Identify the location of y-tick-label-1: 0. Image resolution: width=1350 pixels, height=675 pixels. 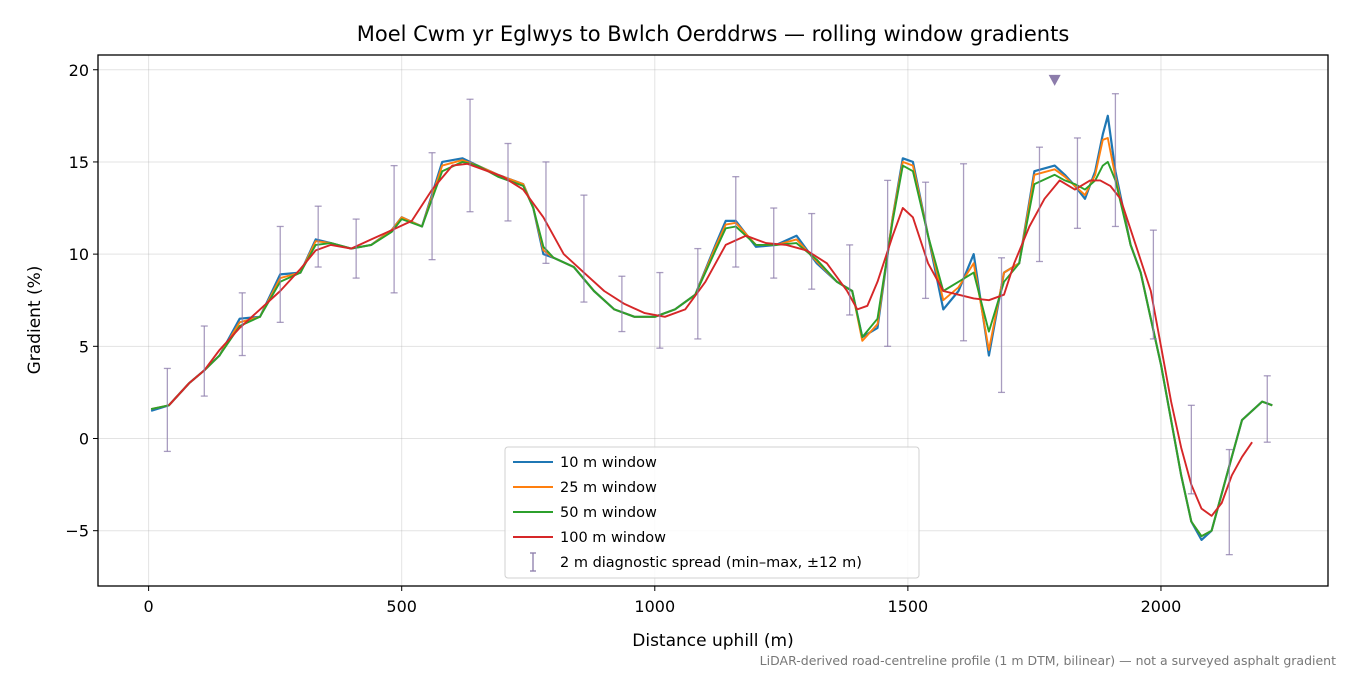
(84, 439).